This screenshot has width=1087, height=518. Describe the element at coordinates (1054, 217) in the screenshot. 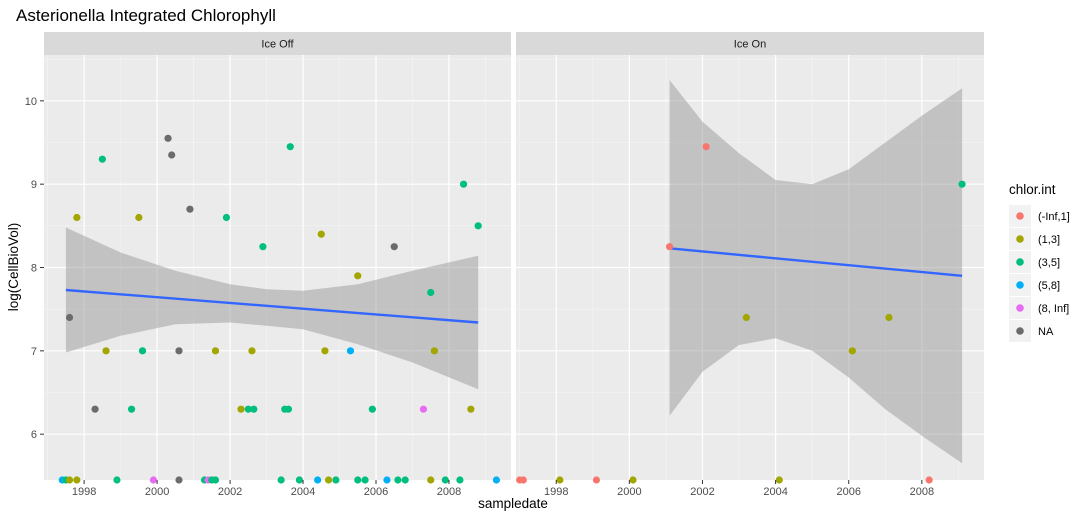

I see `legend-label: (-Inf,1]` at that location.